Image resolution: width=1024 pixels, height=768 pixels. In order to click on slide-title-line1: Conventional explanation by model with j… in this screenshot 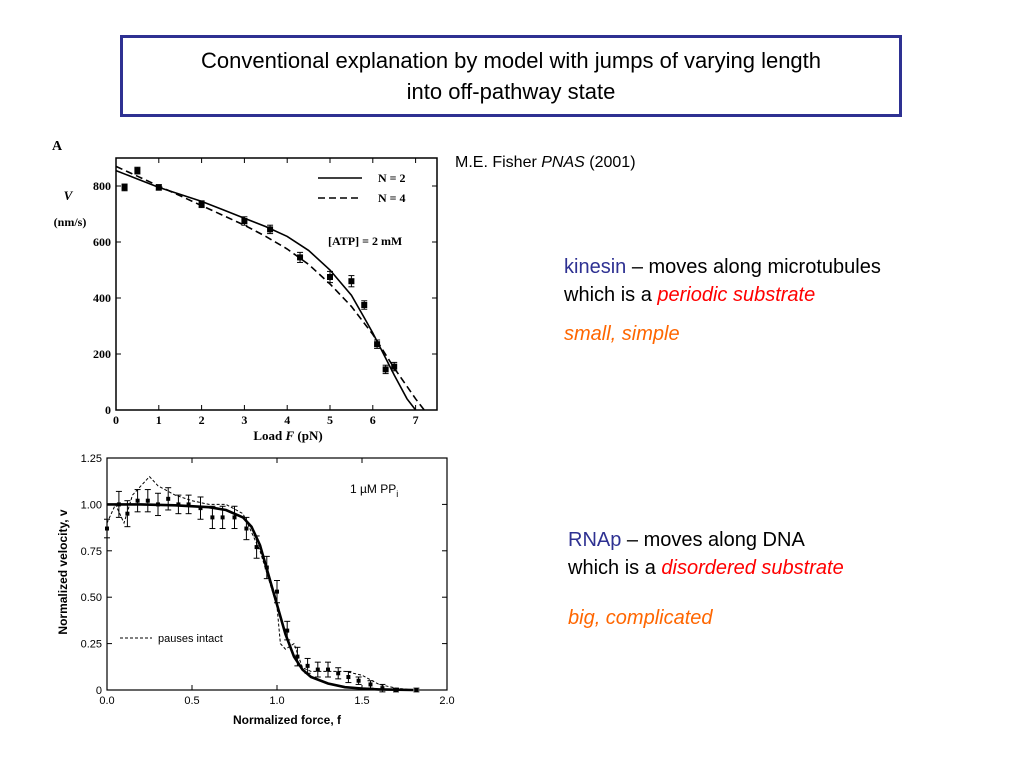, I will do `click(511, 60)`.